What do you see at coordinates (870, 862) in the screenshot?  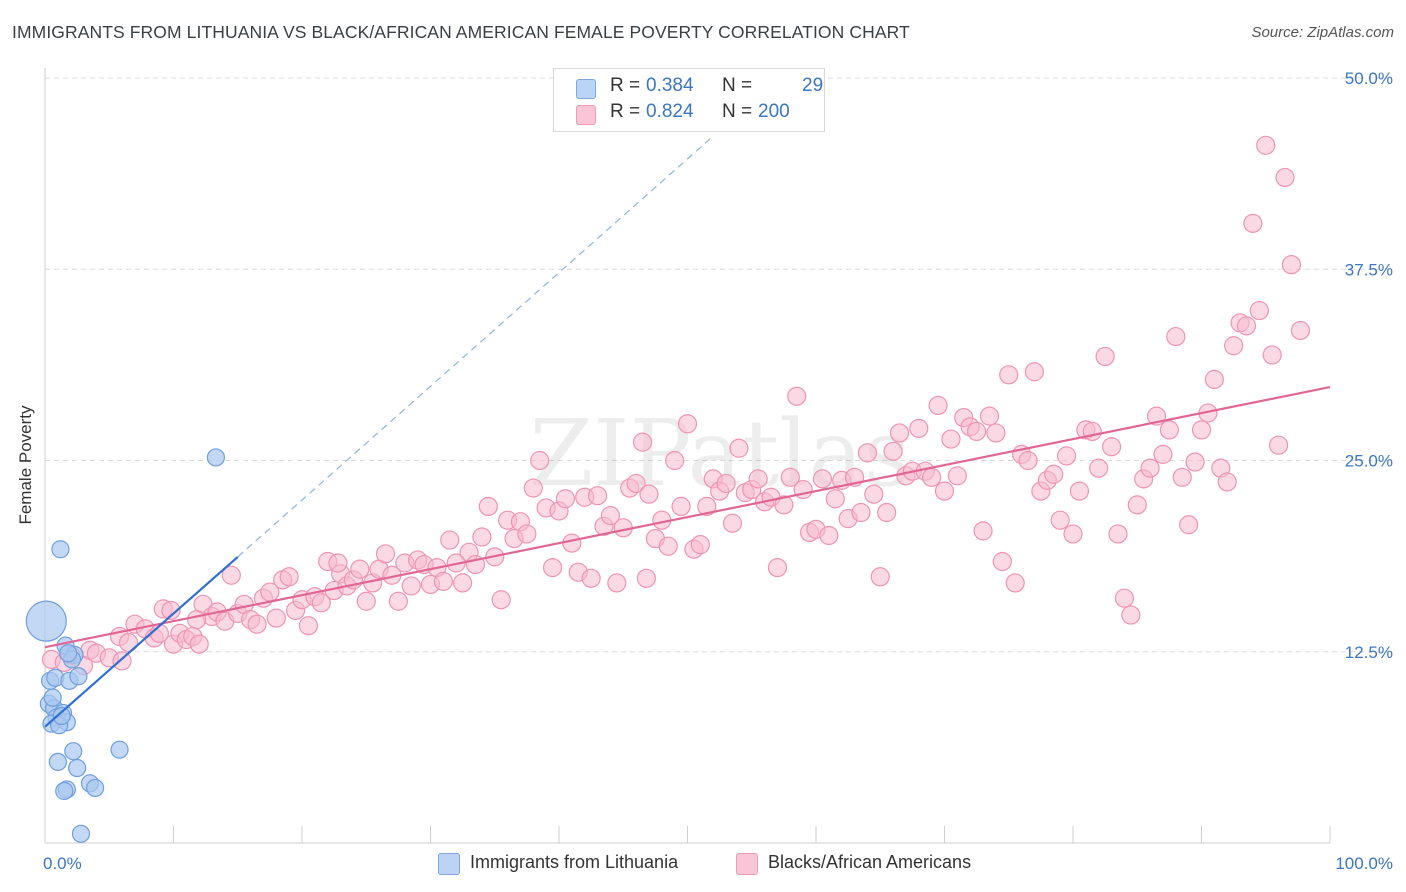 I see `legend-label: Blacks/African Americans` at bounding box center [870, 862].